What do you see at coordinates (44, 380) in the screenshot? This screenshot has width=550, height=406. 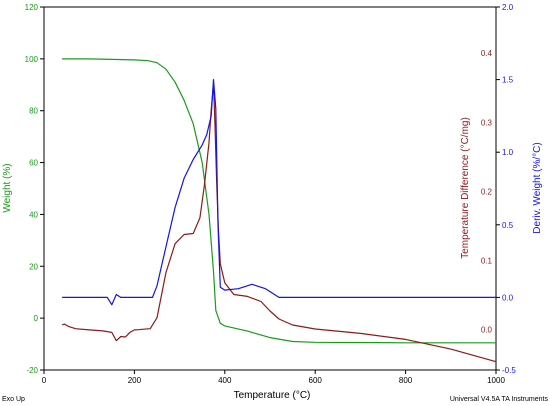 I see `x-tick-label: 0` at bounding box center [44, 380].